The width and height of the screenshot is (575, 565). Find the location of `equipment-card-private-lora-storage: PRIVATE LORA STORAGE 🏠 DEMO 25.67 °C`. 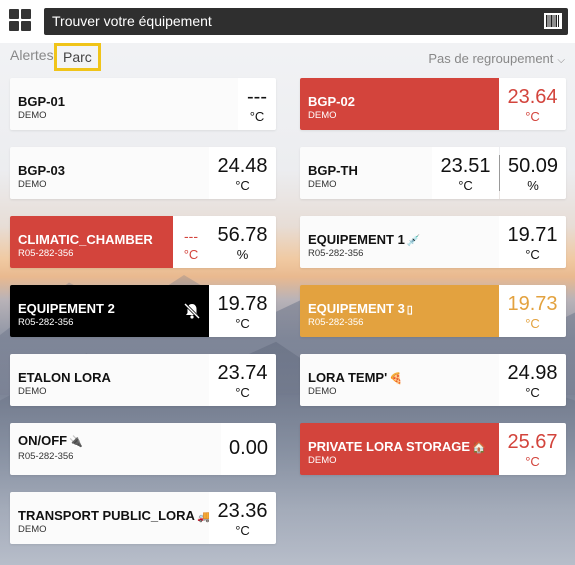

equipment-card-private-lora-storage: PRIVATE LORA STORAGE 🏠 DEMO 25.67 °C is located at coordinates (433, 449).